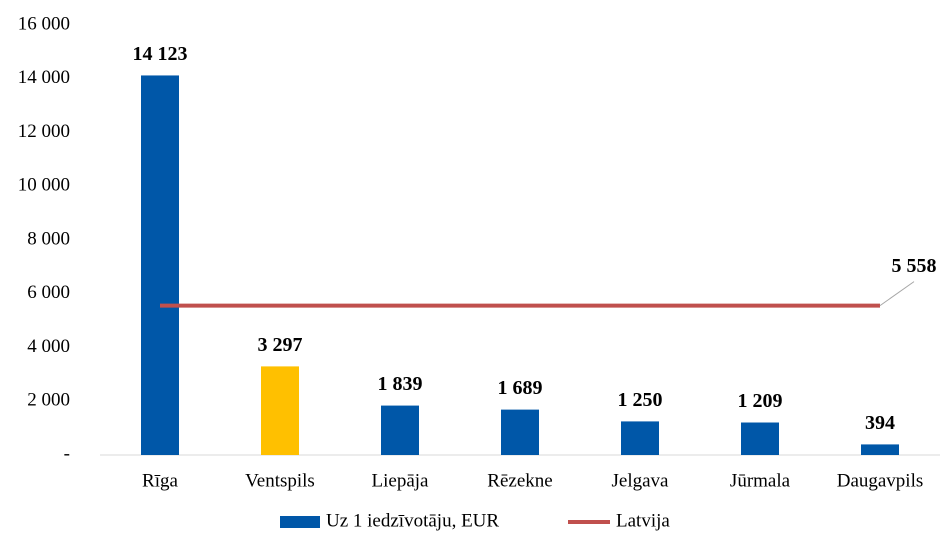  Describe the element at coordinates (280, 480) in the screenshot. I see `x-tick-label: Ventspils` at that location.